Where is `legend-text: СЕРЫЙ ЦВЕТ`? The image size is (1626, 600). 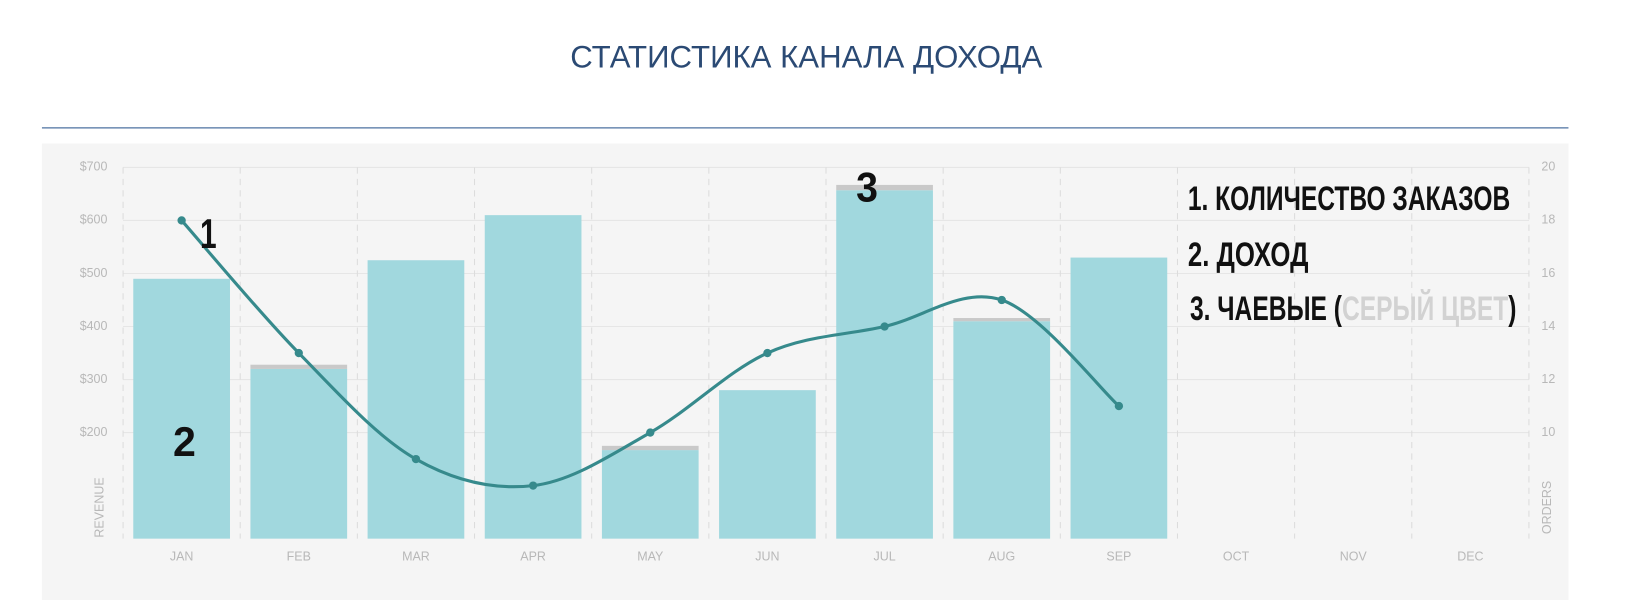
legend-text: СЕРЫЙ ЦВЕТ is located at coordinates (1425, 308).